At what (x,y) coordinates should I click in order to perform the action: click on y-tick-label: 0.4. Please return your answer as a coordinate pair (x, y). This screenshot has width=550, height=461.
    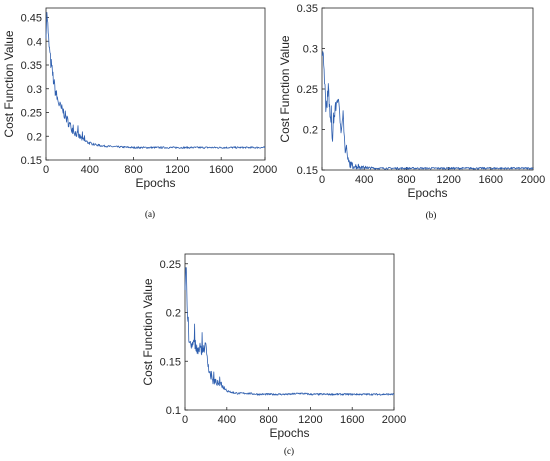
    Looking at the image, I should click on (34, 42).